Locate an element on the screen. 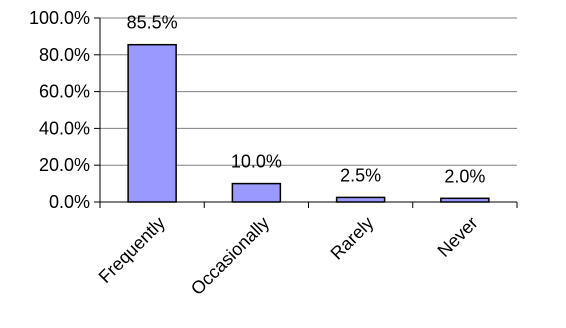 The height and width of the screenshot is (328, 566). y-tick-label: 0.0% is located at coordinates (69, 202).